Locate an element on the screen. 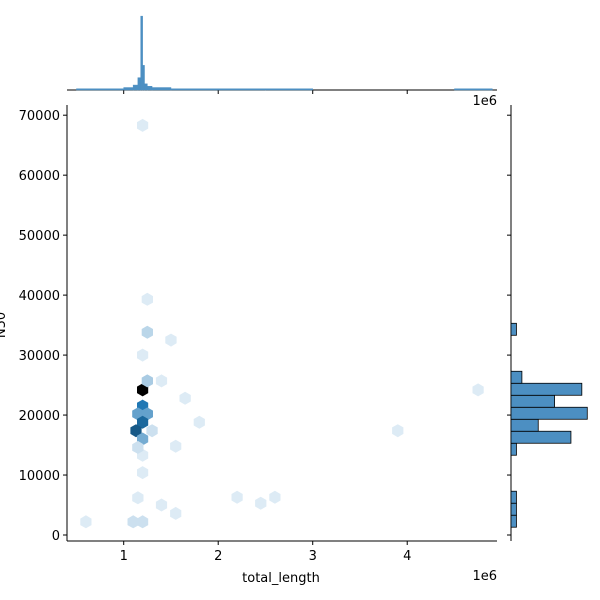 Image resolution: width=600 pixels, height=600 pixels. y-tick-label: 30000 is located at coordinates (39, 356).